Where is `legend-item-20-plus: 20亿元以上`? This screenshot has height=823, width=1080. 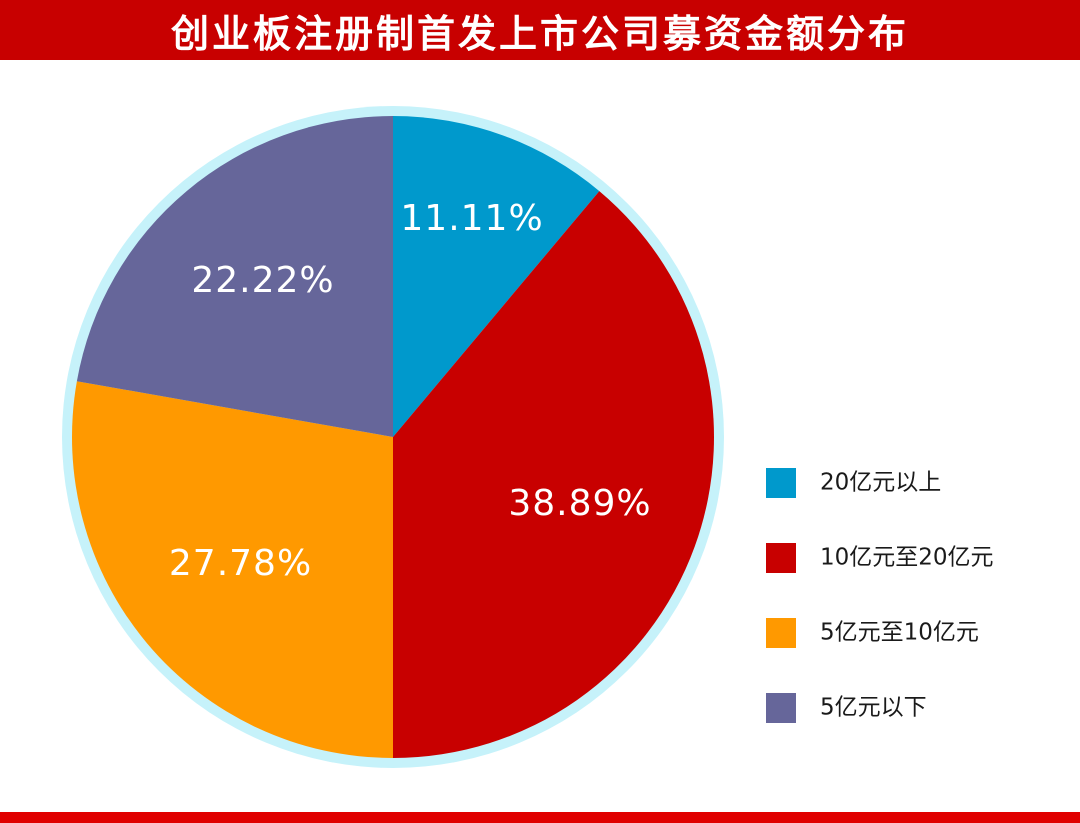 legend-item-20-plus: 20亿元以上 is located at coordinates (853, 483).